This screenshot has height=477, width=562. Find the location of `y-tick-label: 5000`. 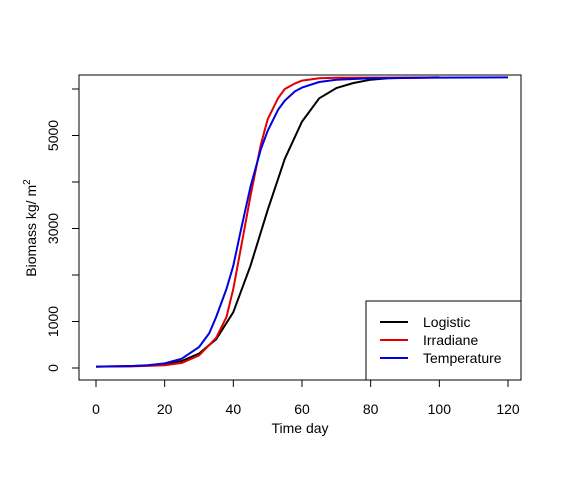

y-tick-label: 5000 is located at coordinates (53, 135).